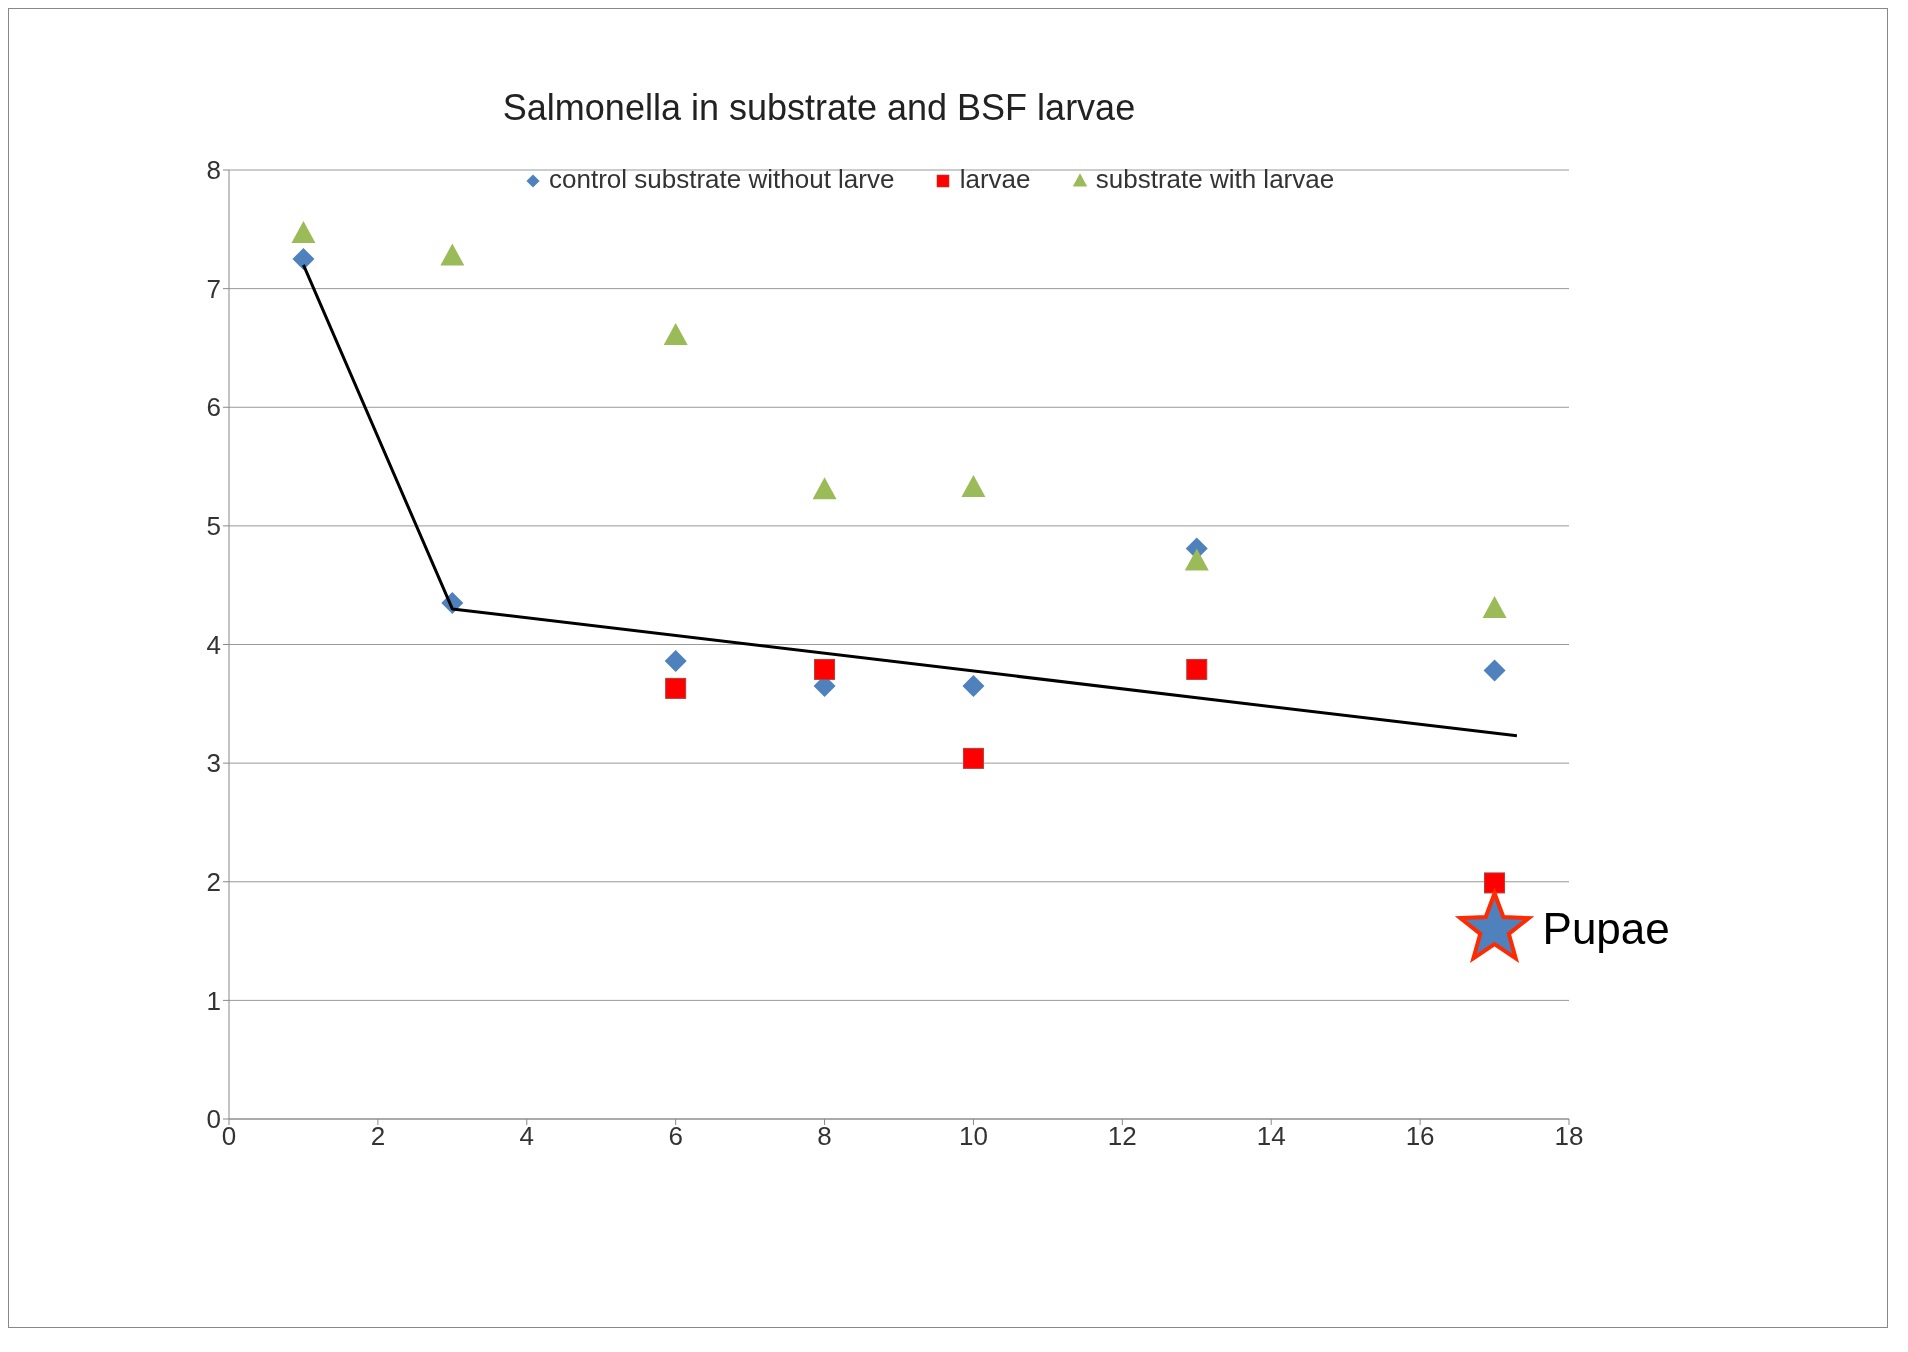  What do you see at coordinates (213, 526) in the screenshot?
I see `y-tick-label: 5` at bounding box center [213, 526].